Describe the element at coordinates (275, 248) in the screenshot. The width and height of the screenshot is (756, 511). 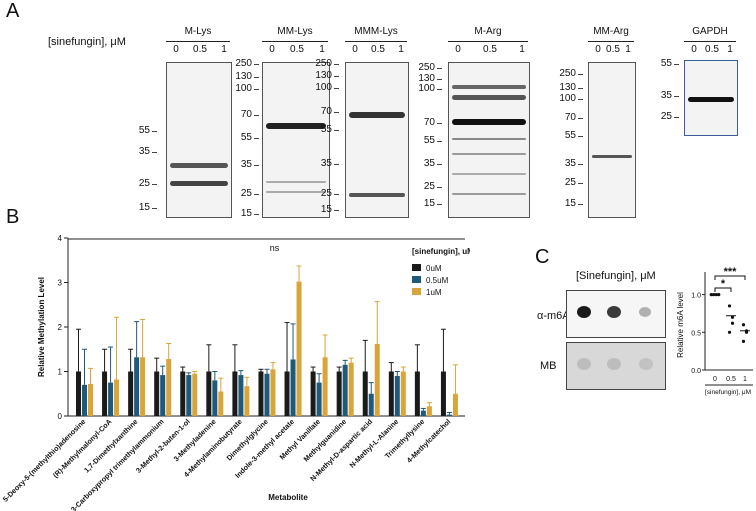
I see `significance-ns-label: ns` at that location.